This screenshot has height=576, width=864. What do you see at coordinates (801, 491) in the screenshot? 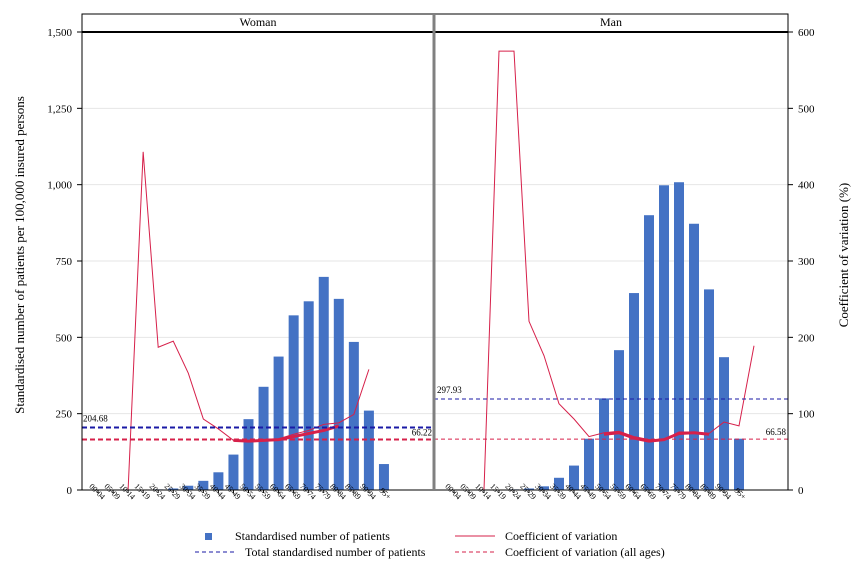
I see `y-right-tick-label: 0` at bounding box center [801, 491].